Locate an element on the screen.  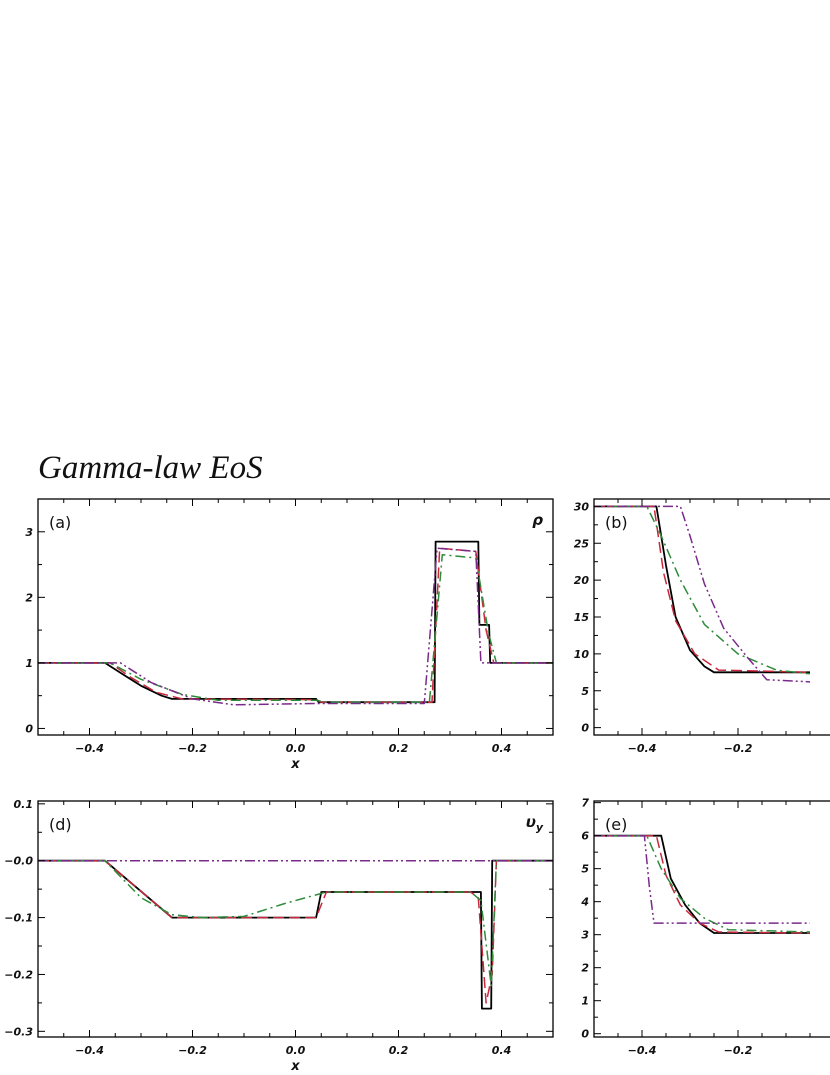
y-tick-label: 25 is located at coordinates (582, 543).